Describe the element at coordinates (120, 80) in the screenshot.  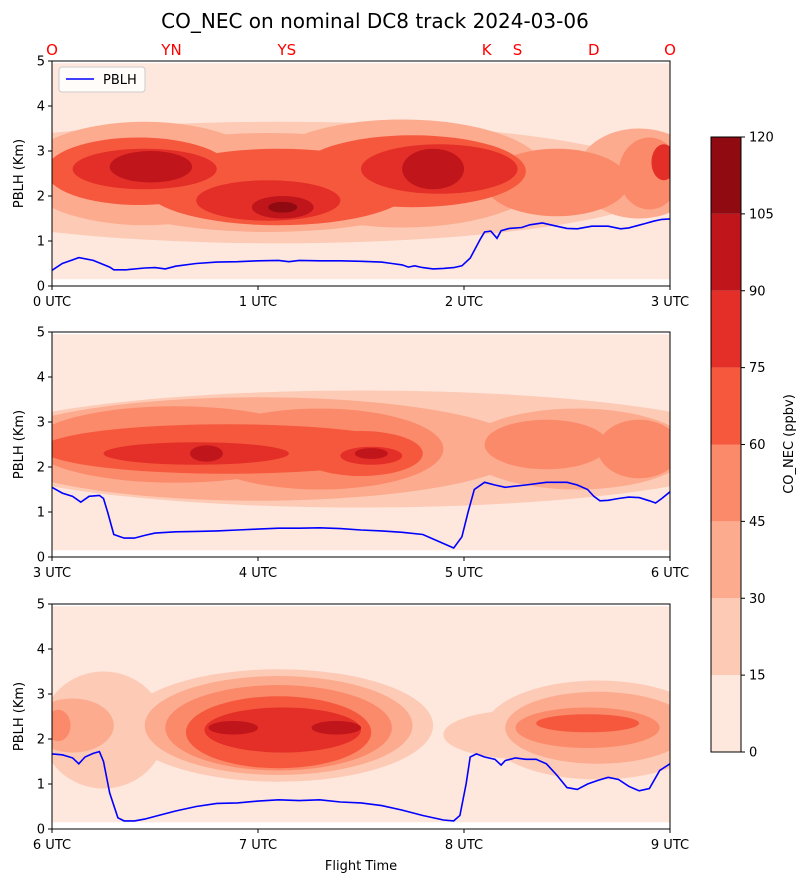
I see `legend-label: PBLH` at that location.